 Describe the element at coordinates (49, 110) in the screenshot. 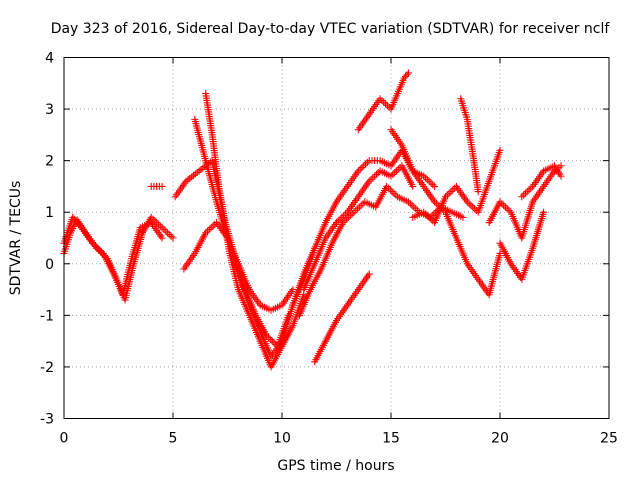

I see `y-tick-label: 3` at that location.